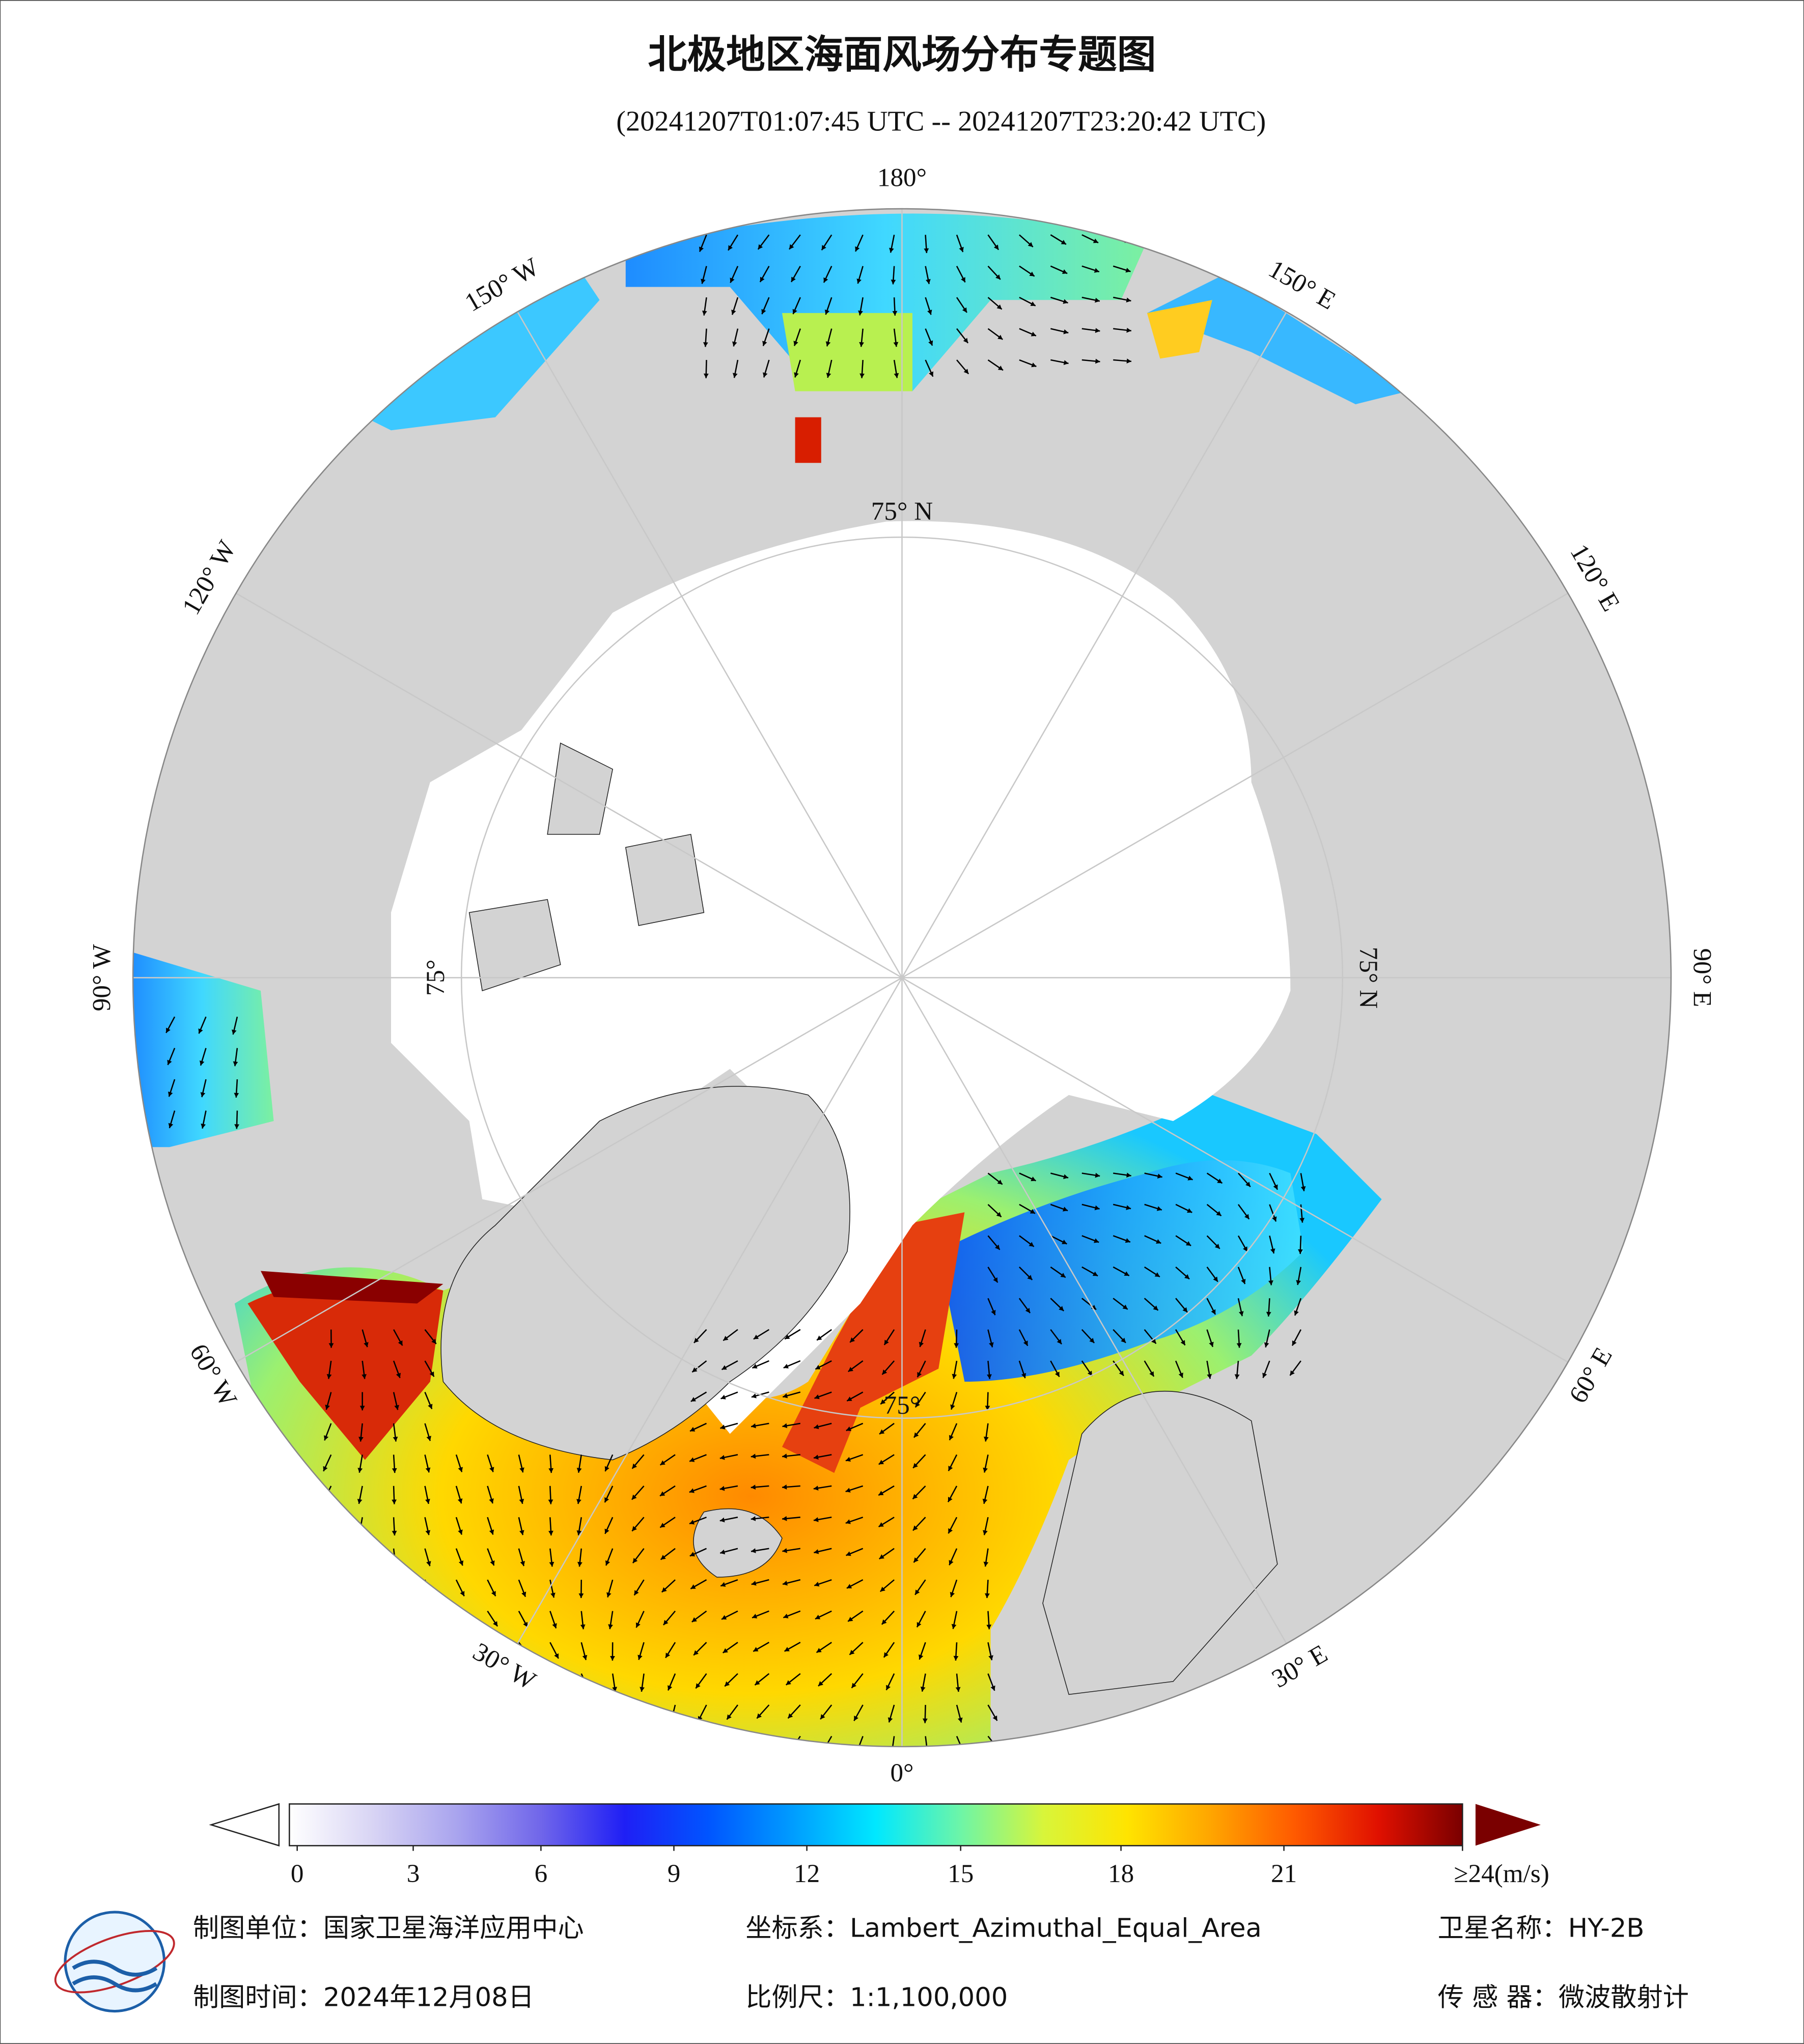  Describe the element at coordinates (1003, 1928) in the screenshot. I see `footer-crs: 坐标系：Lambert_Azimuthal_Equal_Area` at that location.